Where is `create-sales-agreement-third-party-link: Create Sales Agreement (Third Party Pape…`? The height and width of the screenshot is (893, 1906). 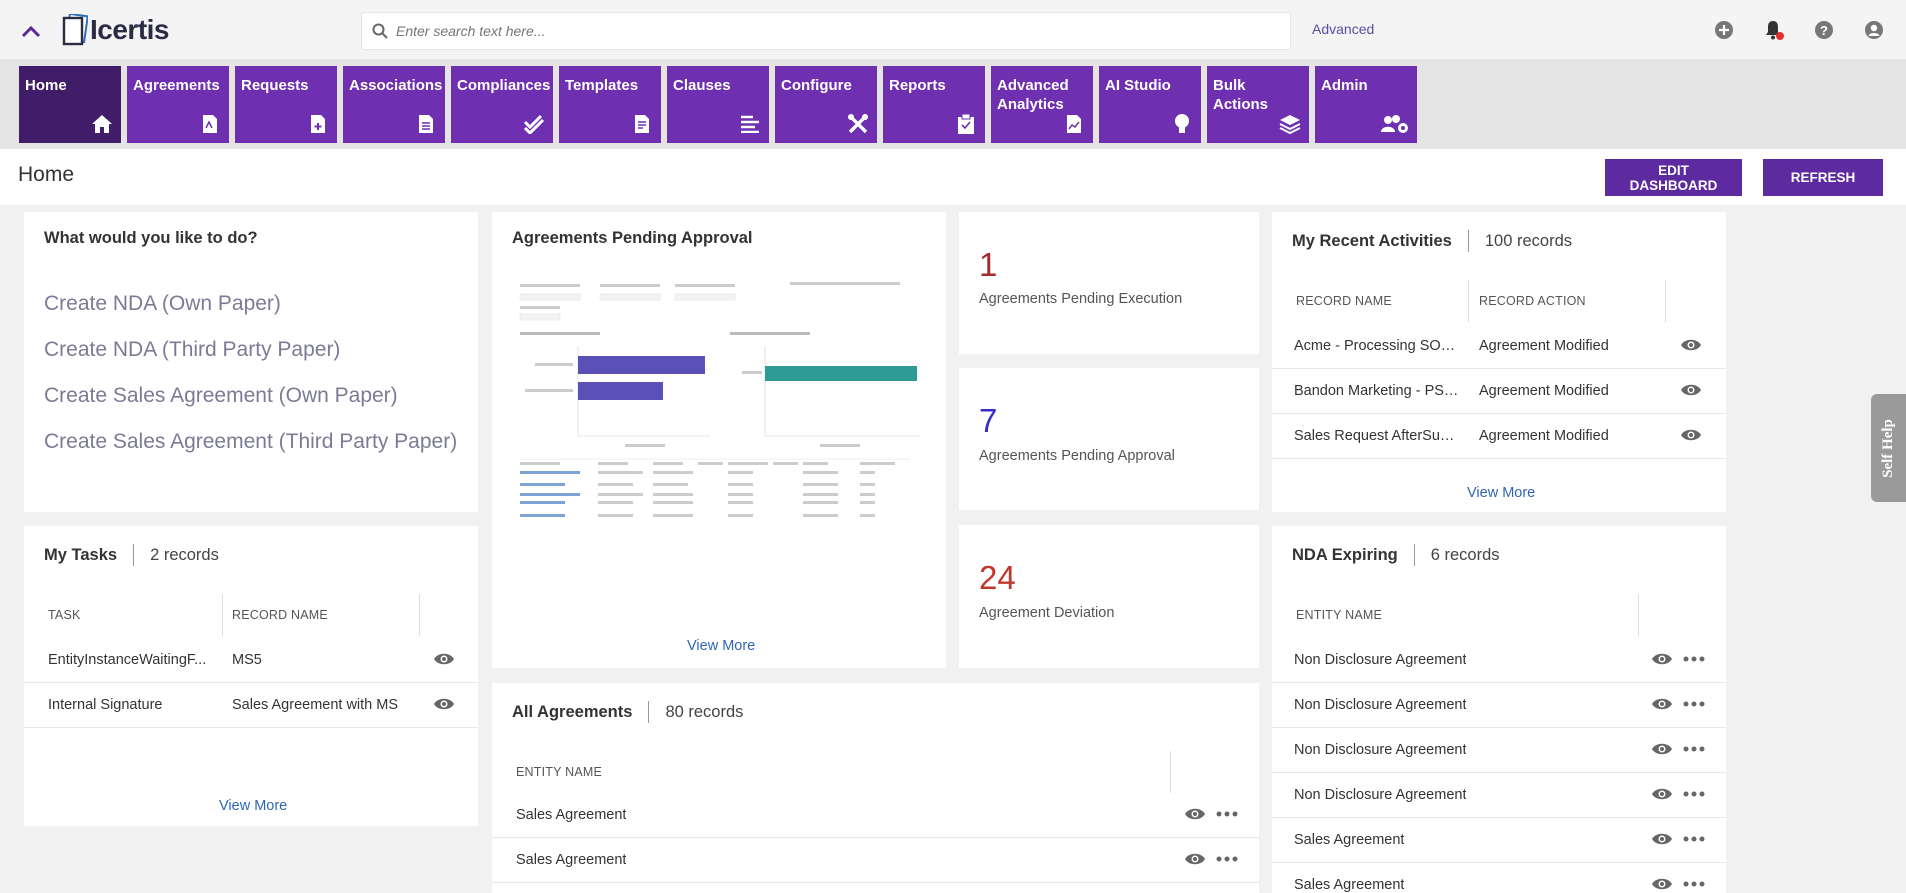
create-sales-agreement-third-party-link: Create Sales Agreement (Third Party Pape… is located at coordinates (251, 441).